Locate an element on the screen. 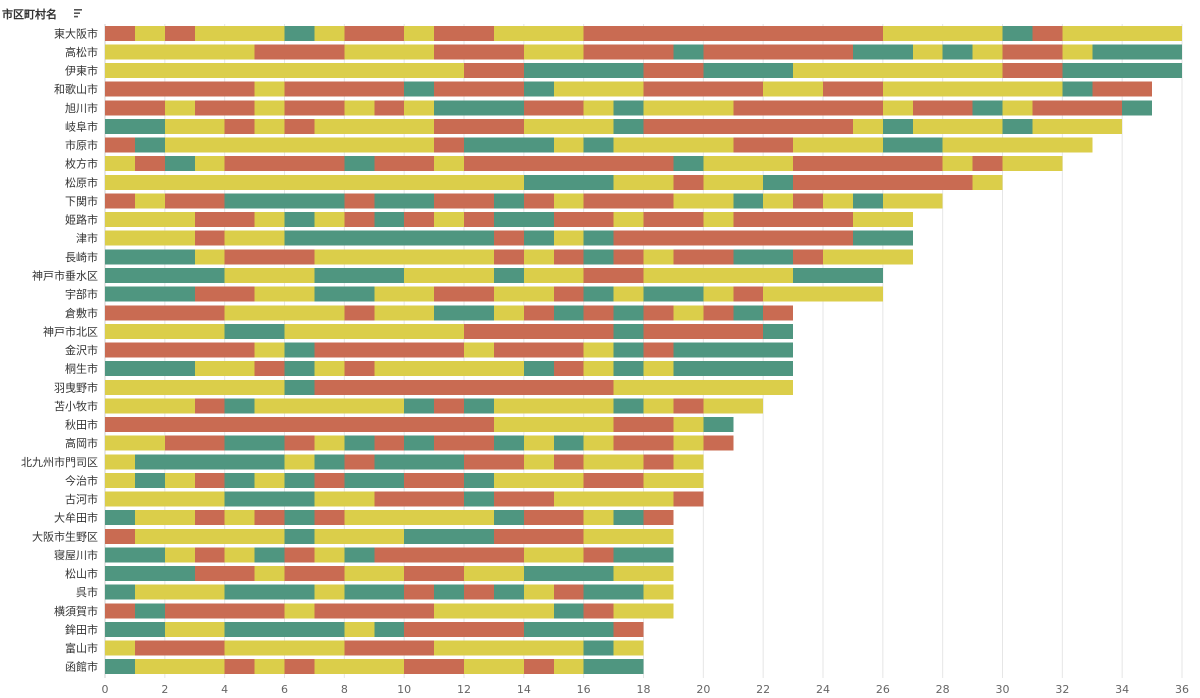 The width and height of the screenshot is (1200, 698). row-label: 高岡市 is located at coordinates (81, 443).